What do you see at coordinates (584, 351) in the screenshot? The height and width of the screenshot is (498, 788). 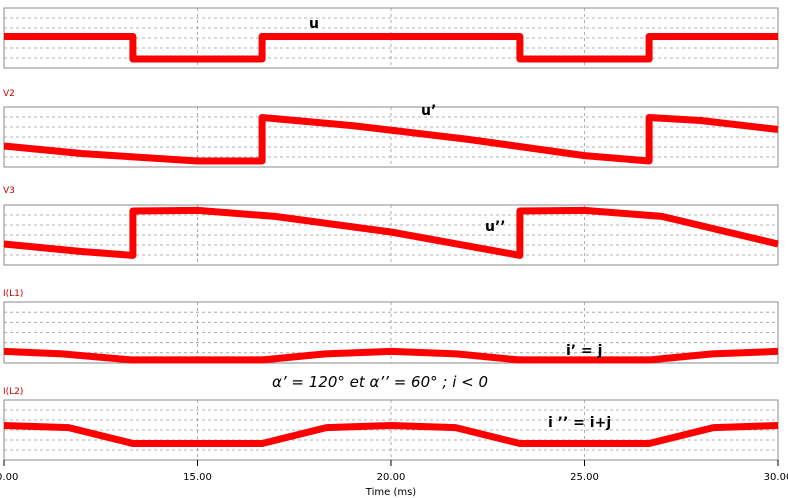 I see `trace-annotation: i’ = j` at bounding box center [584, 351].